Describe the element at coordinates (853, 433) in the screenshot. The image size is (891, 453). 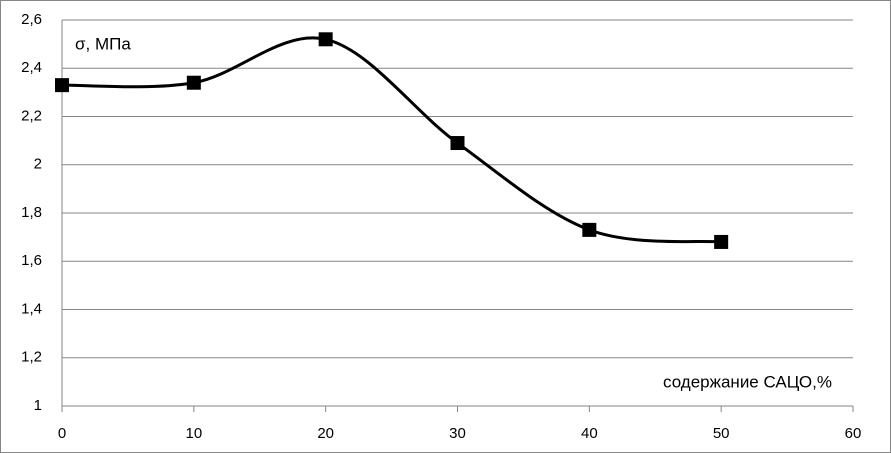
I see `x-tick-label: 60` at that location.